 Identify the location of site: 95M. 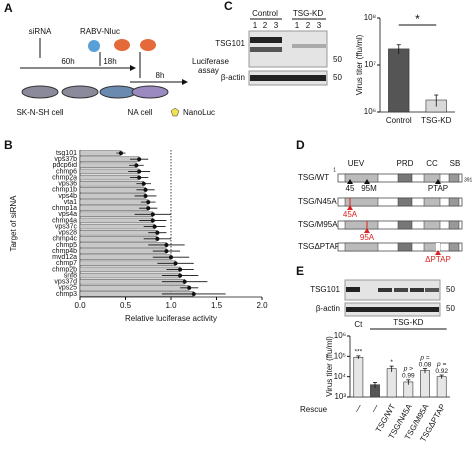
(369, 188).